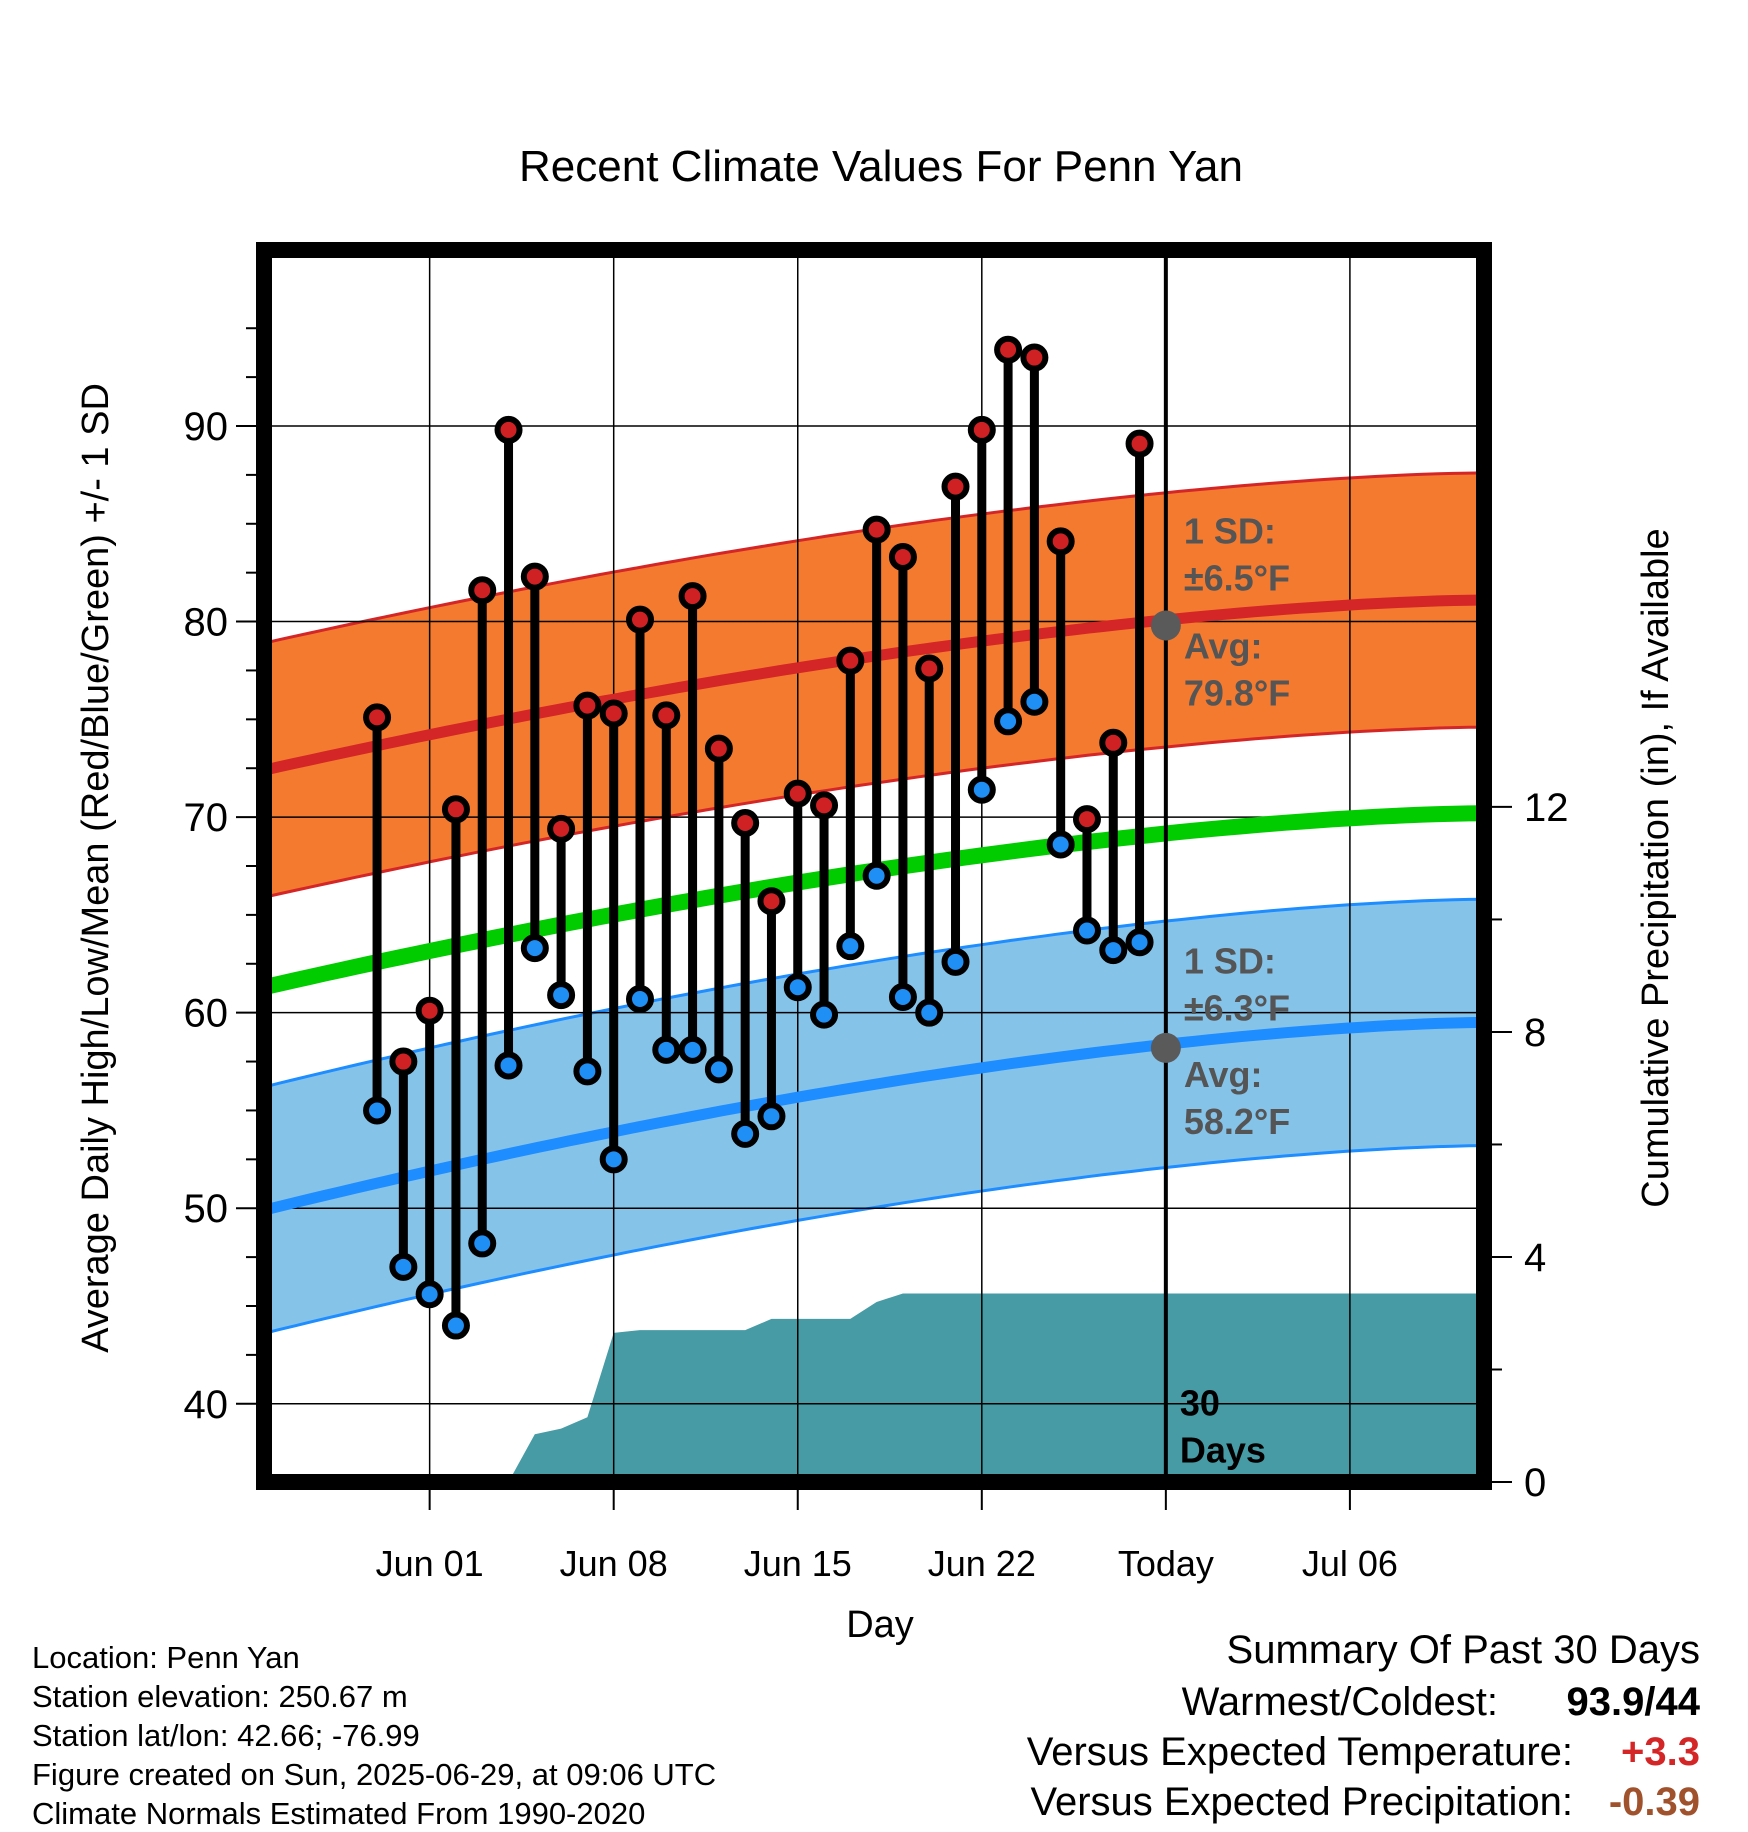  I want to click on info-normals: Climate Normals Estimated From 1990-2020, so click(339, 1813).